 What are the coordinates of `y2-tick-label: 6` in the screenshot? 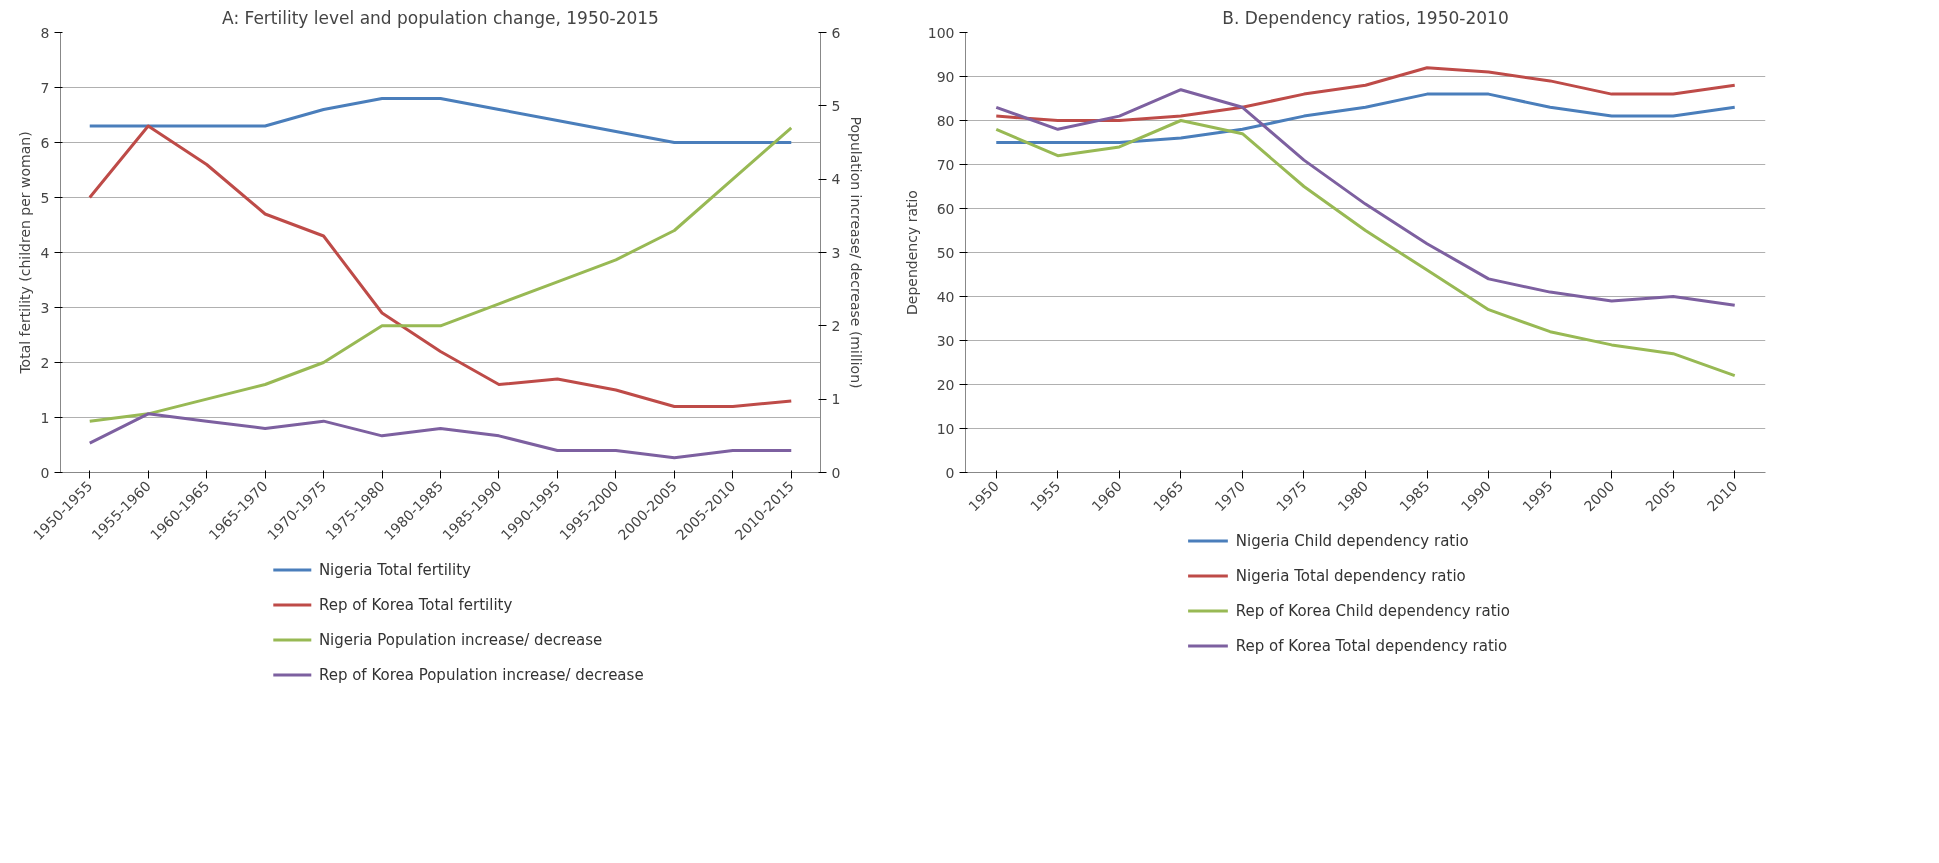 It's located at (836, 32).